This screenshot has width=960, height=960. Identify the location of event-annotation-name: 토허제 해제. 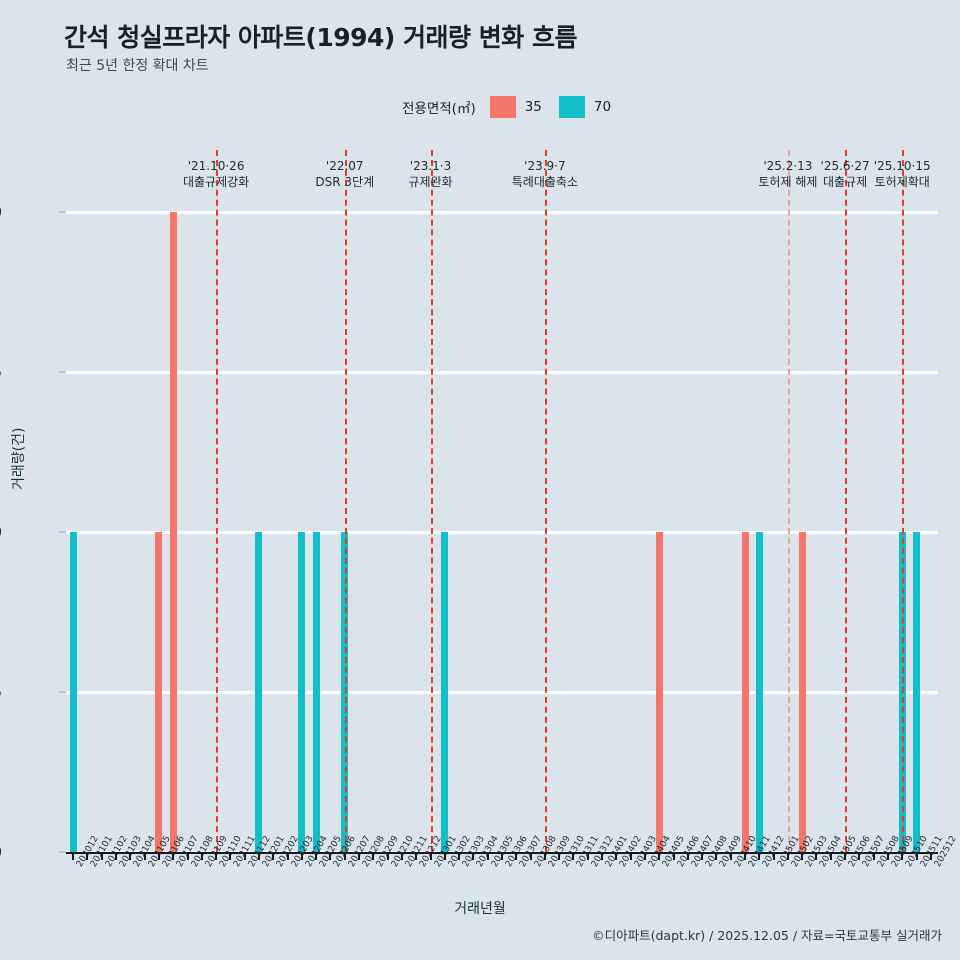
(788, 182).